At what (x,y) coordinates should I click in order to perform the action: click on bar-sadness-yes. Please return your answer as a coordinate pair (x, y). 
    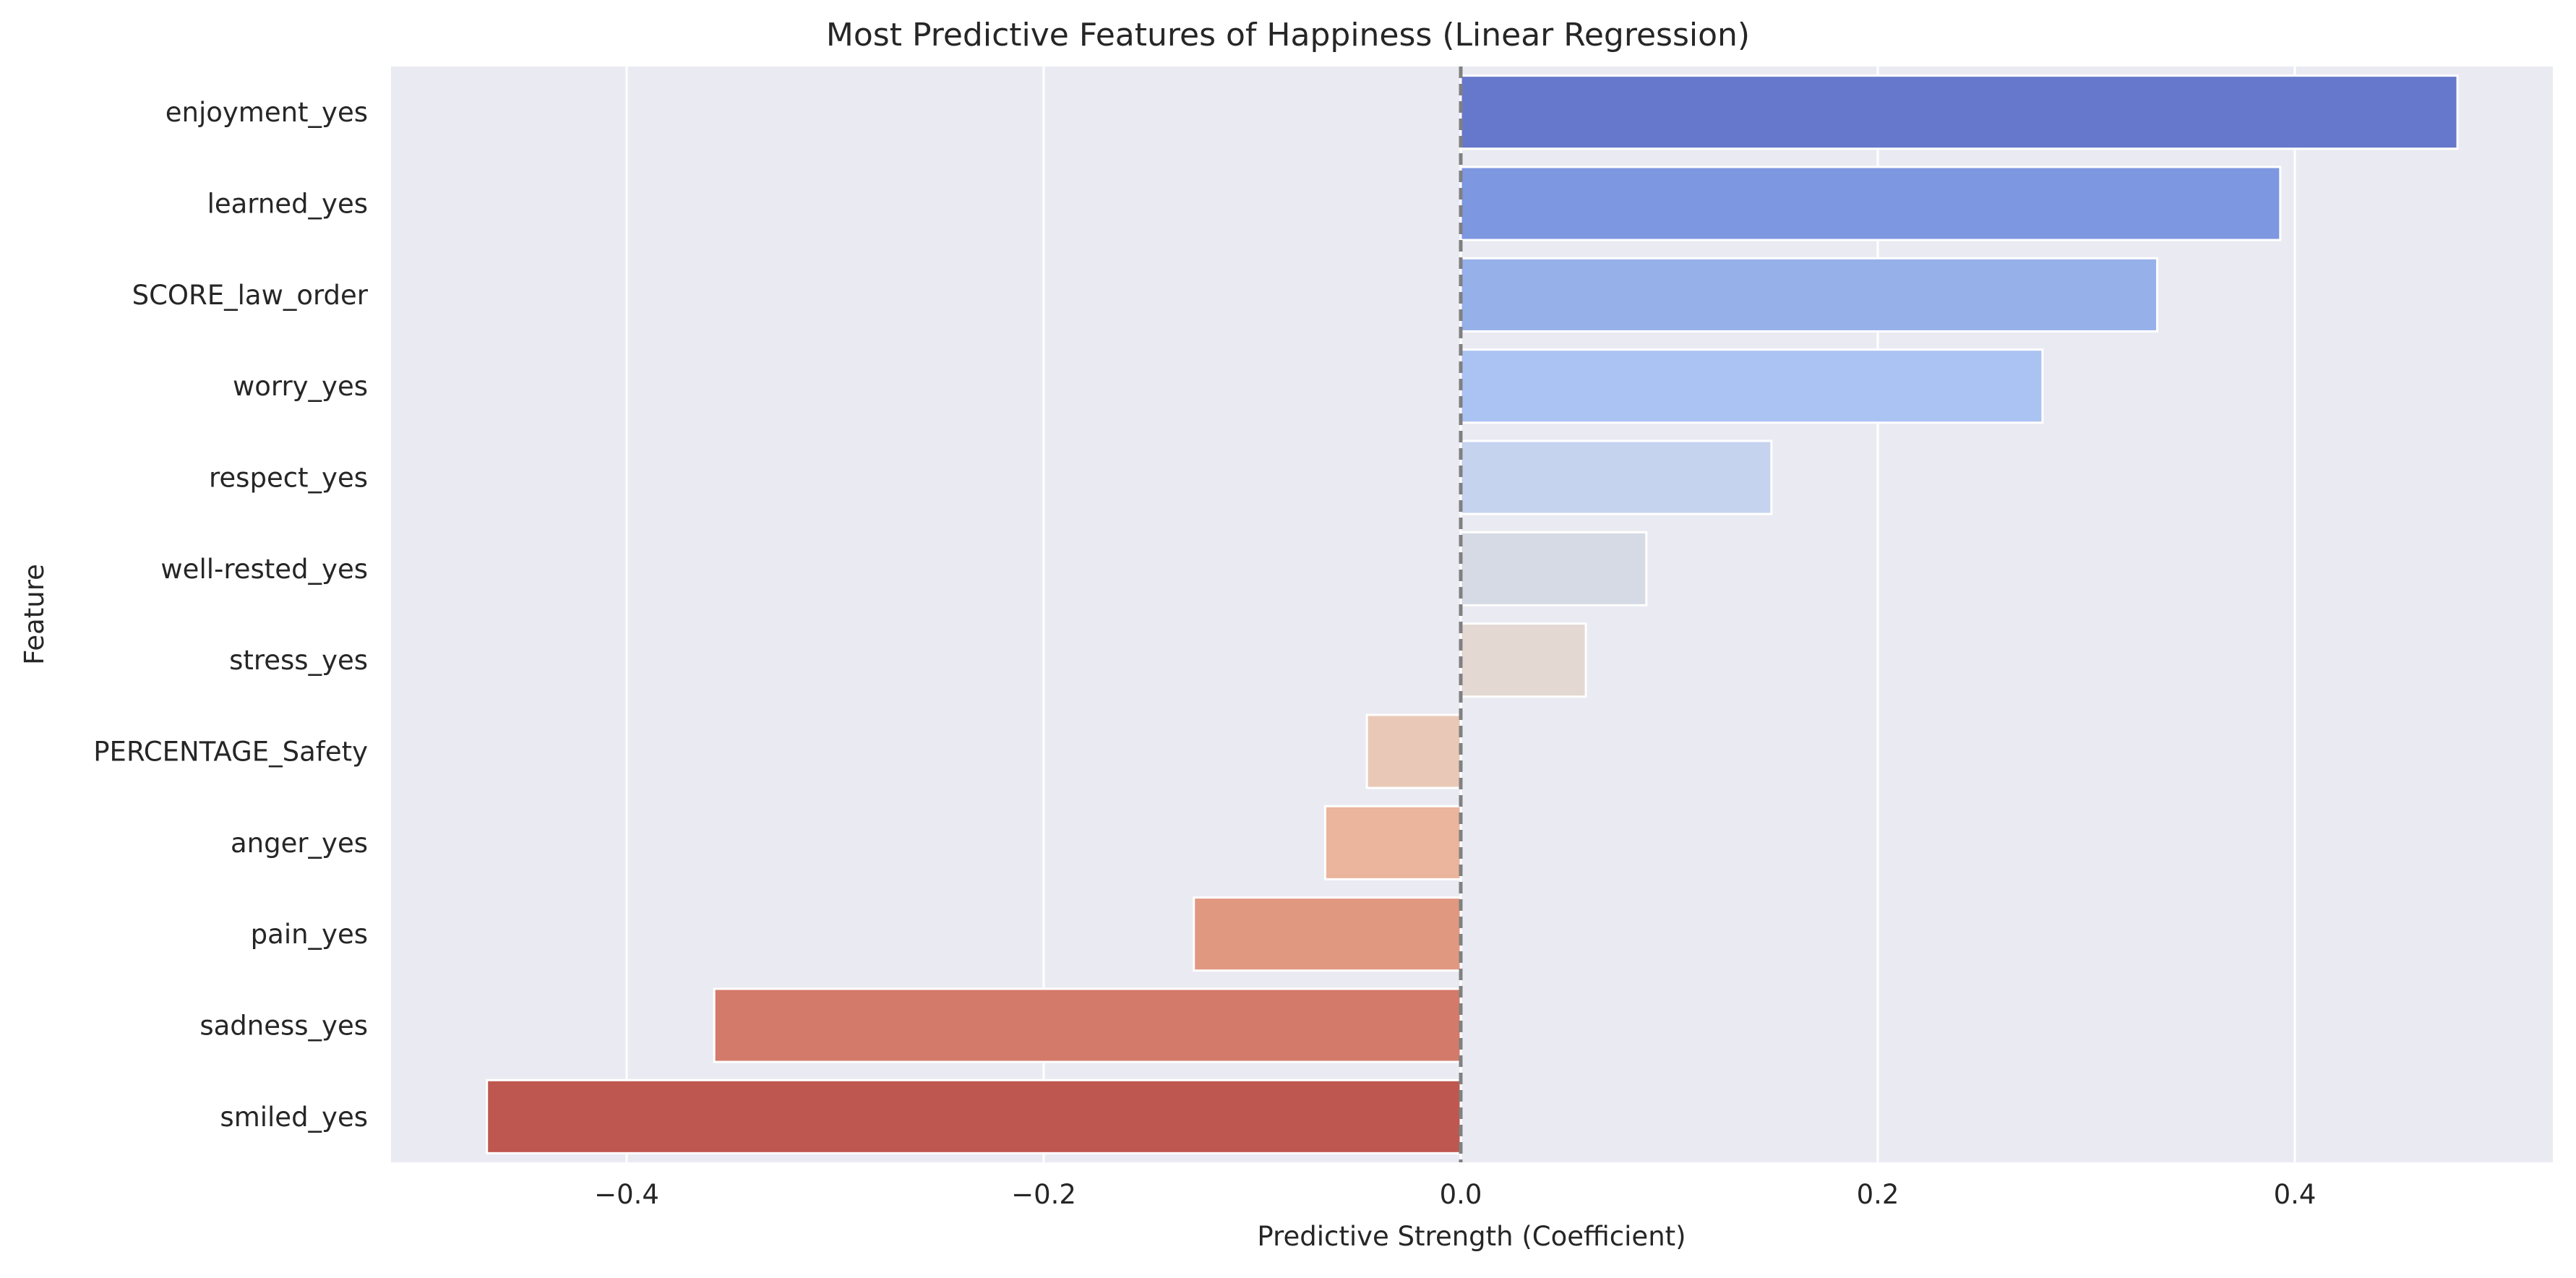
    Looking at the image, I should click on (1088, 1025).